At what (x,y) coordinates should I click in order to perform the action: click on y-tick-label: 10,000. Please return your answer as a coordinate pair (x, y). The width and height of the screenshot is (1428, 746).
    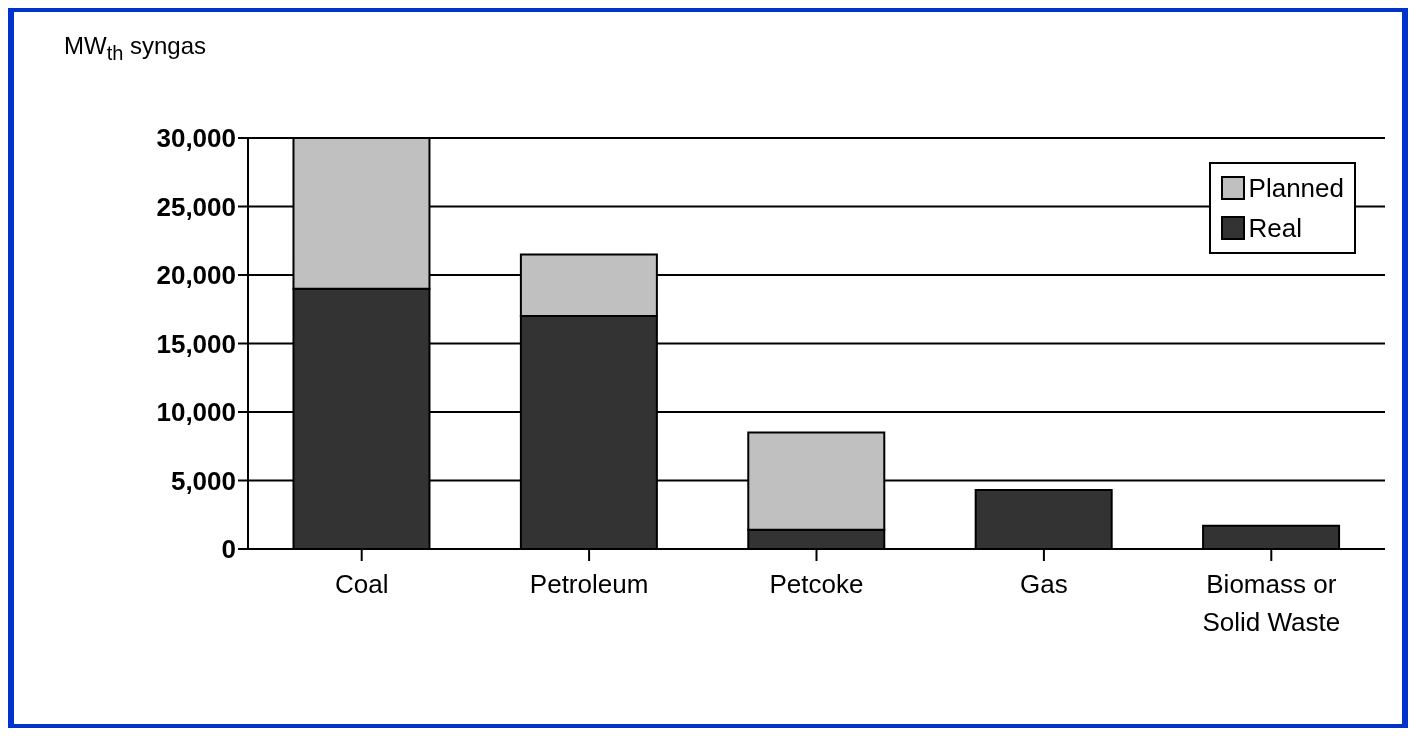
    Looking at the image, I should click on (196, 412).